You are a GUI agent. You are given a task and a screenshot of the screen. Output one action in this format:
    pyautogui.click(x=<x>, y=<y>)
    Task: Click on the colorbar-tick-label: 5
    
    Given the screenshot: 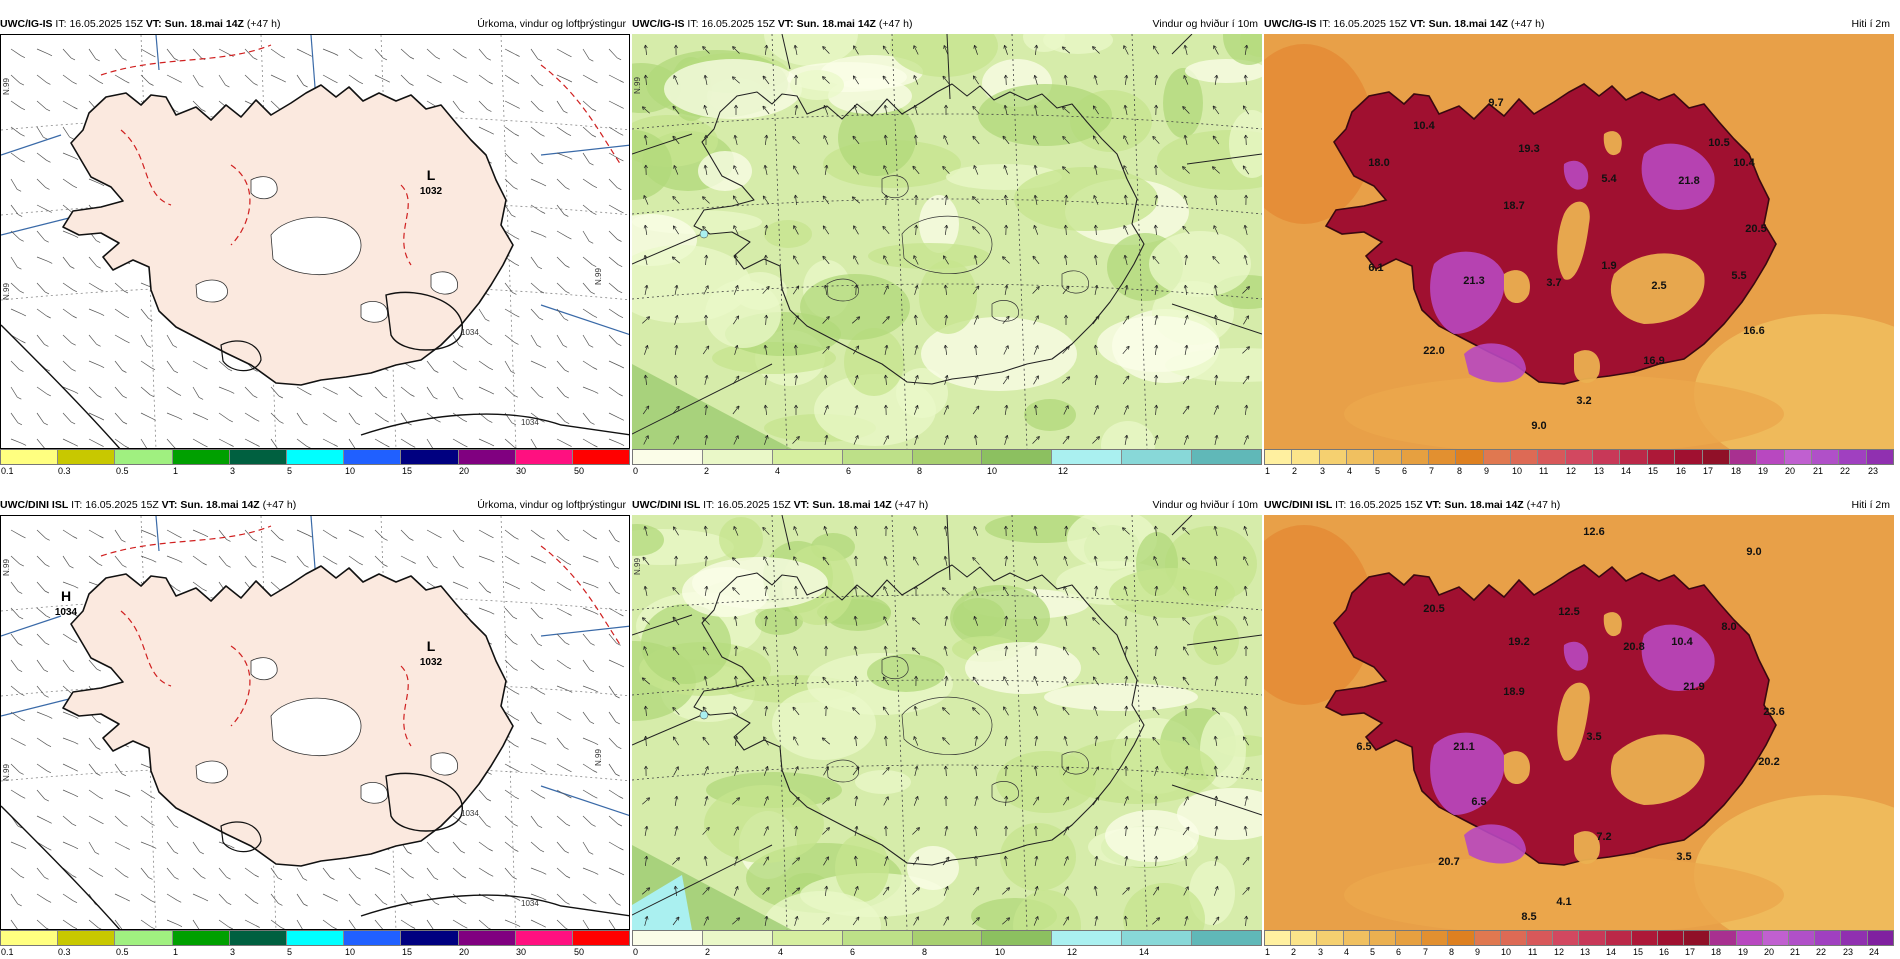 What is the action you would take?
    pyautogui.click(x=289, y=952)
    